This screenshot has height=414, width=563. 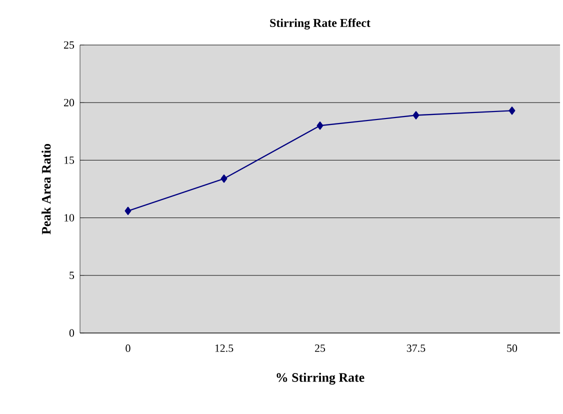 I want to click on y-tick-label: 10, so click(x=69, y=218).